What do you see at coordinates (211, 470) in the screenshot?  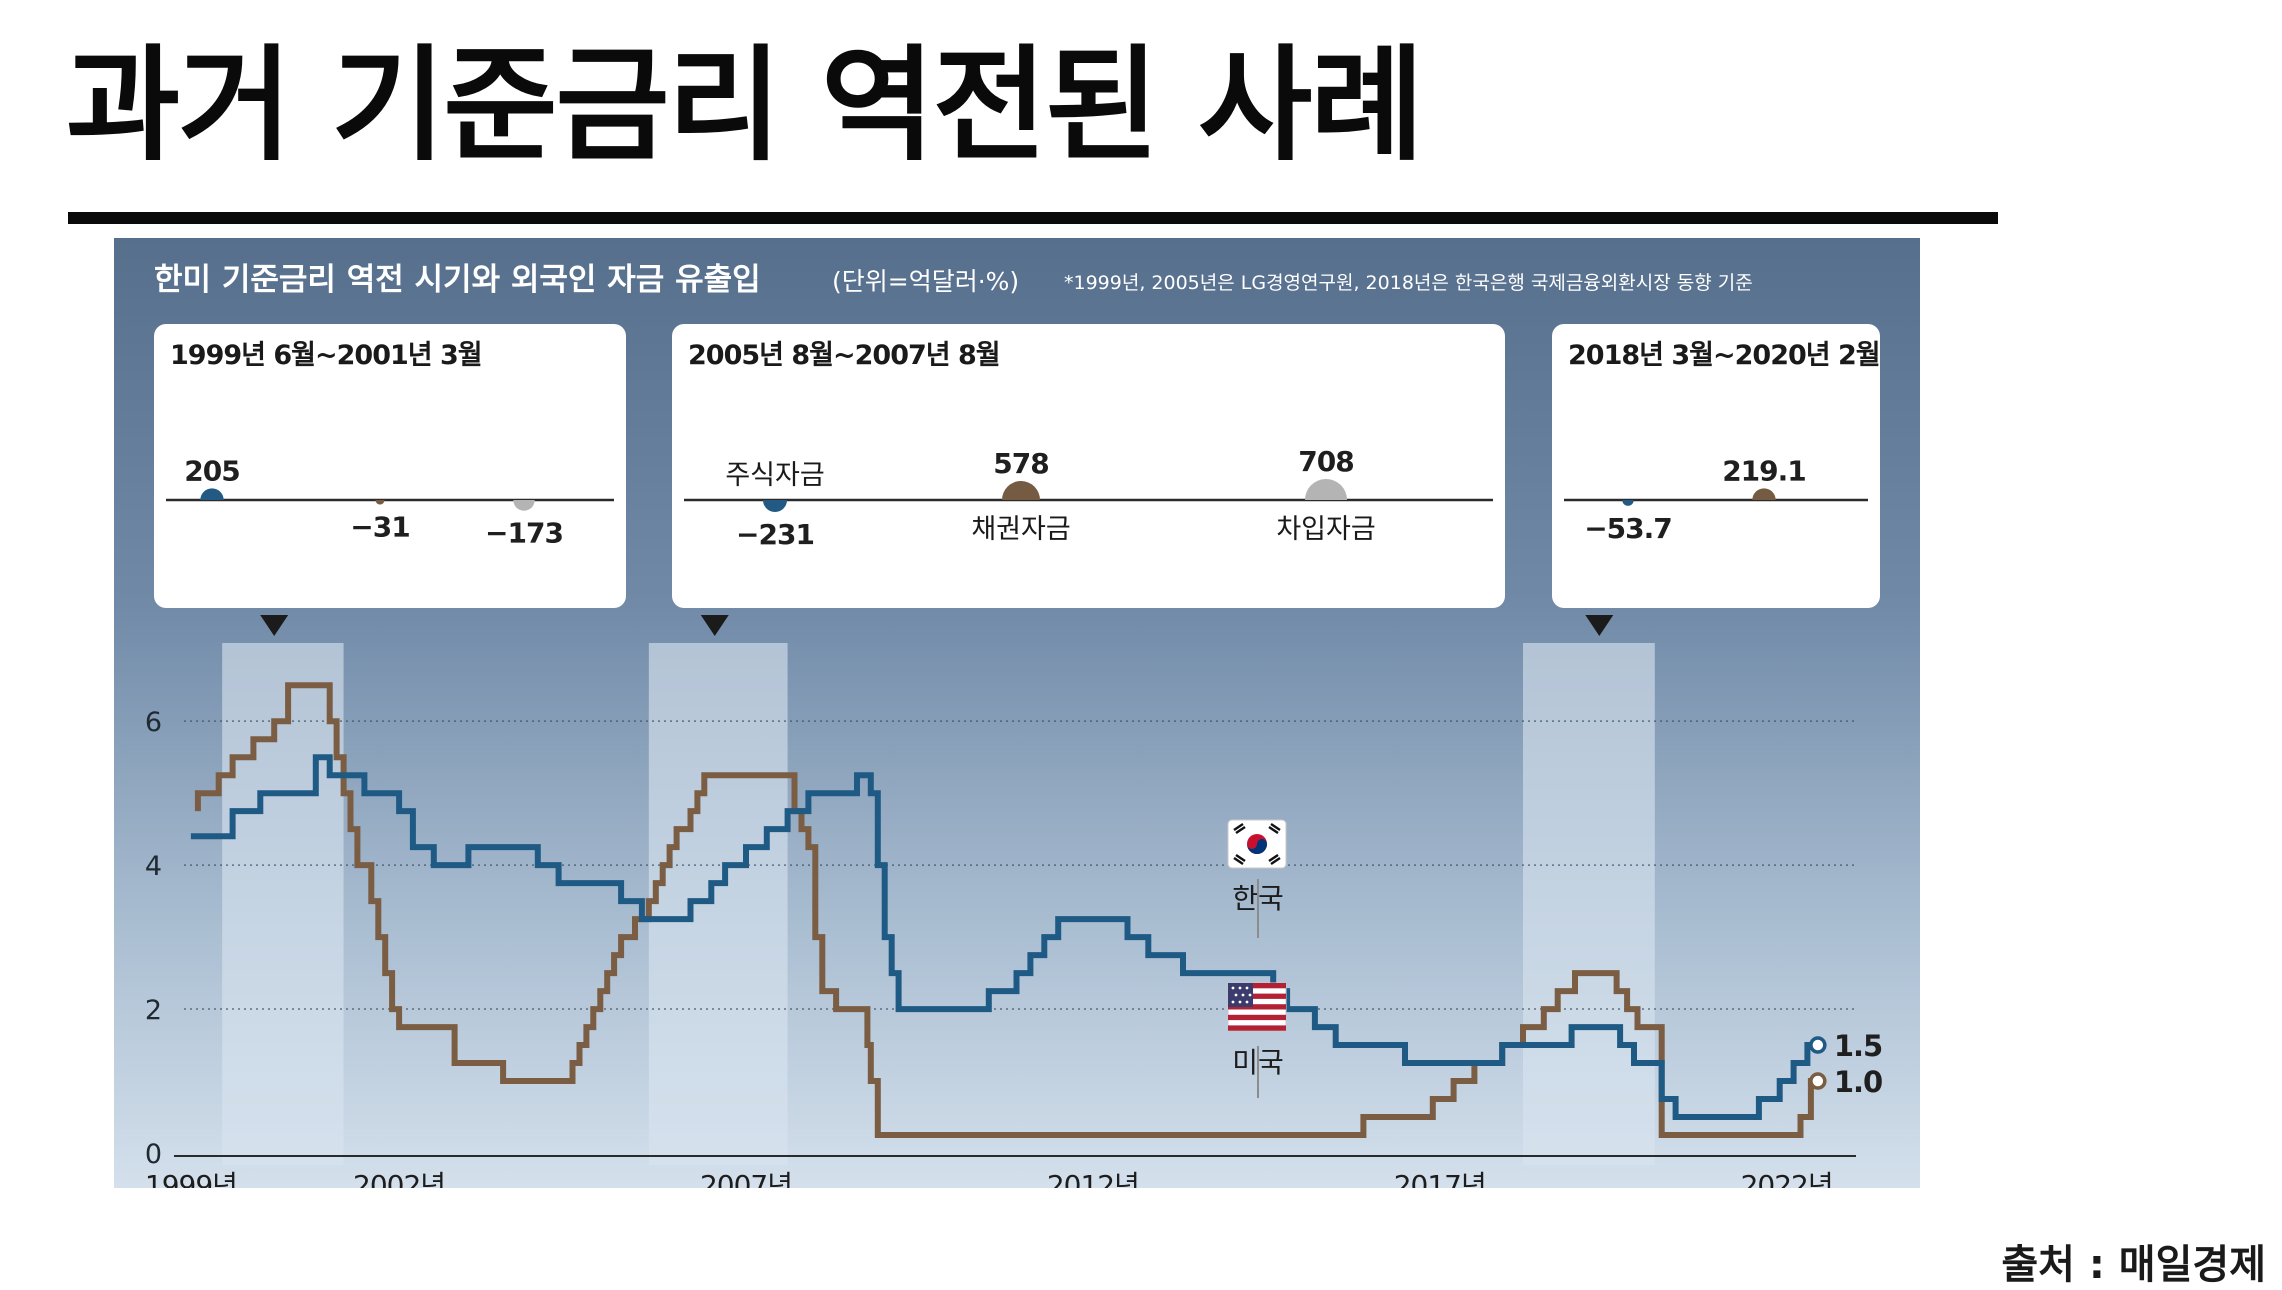 I see `flow-value-0-0: 205` at bounding box center [211, 470].